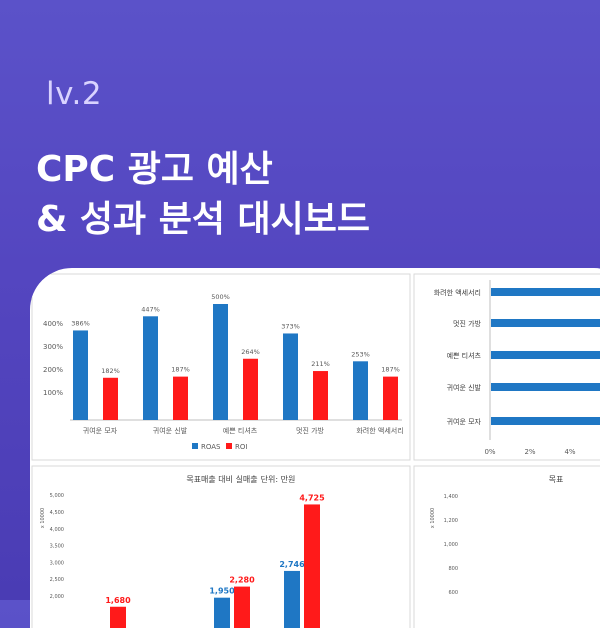 The height and width of the screenshot is (628, 600). I want to click on c2-xtick: 2%, so click(529, 452).